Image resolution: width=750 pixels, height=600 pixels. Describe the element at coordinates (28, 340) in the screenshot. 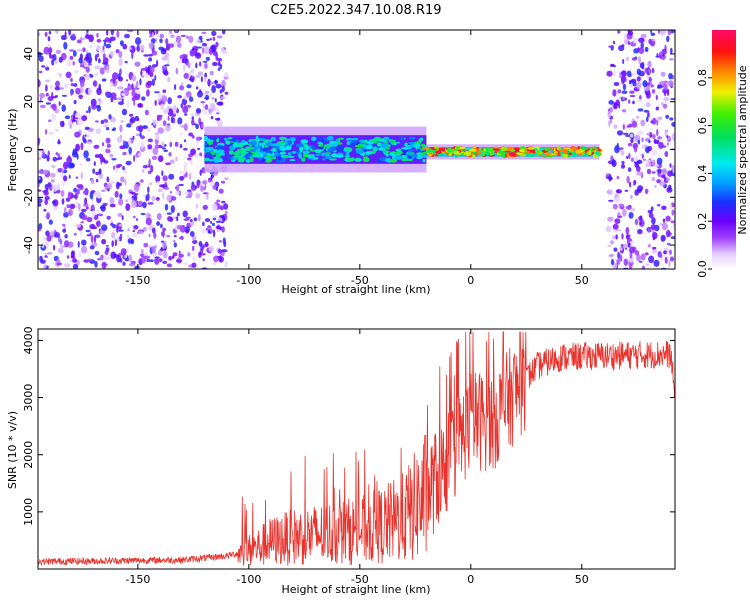

I see `y-tick-label: 4000` at that location.